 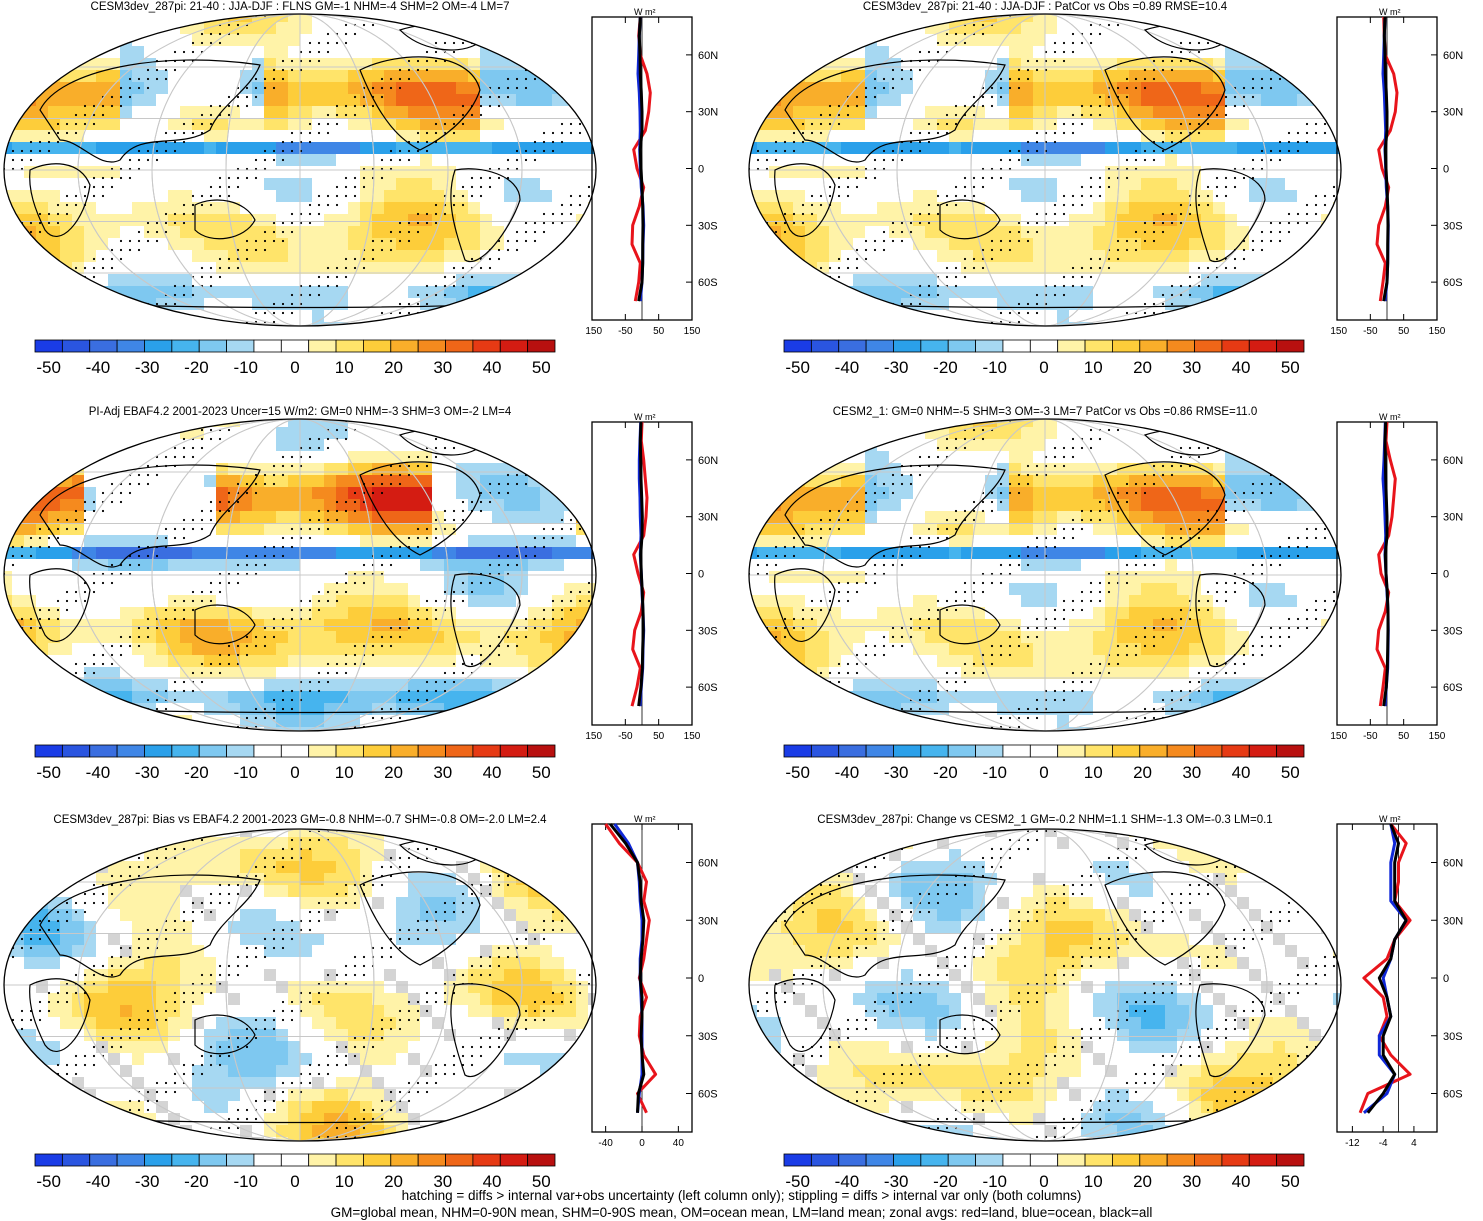 I want to click on zonal-x-tick-label: -150, so click(x=1338, y=331).